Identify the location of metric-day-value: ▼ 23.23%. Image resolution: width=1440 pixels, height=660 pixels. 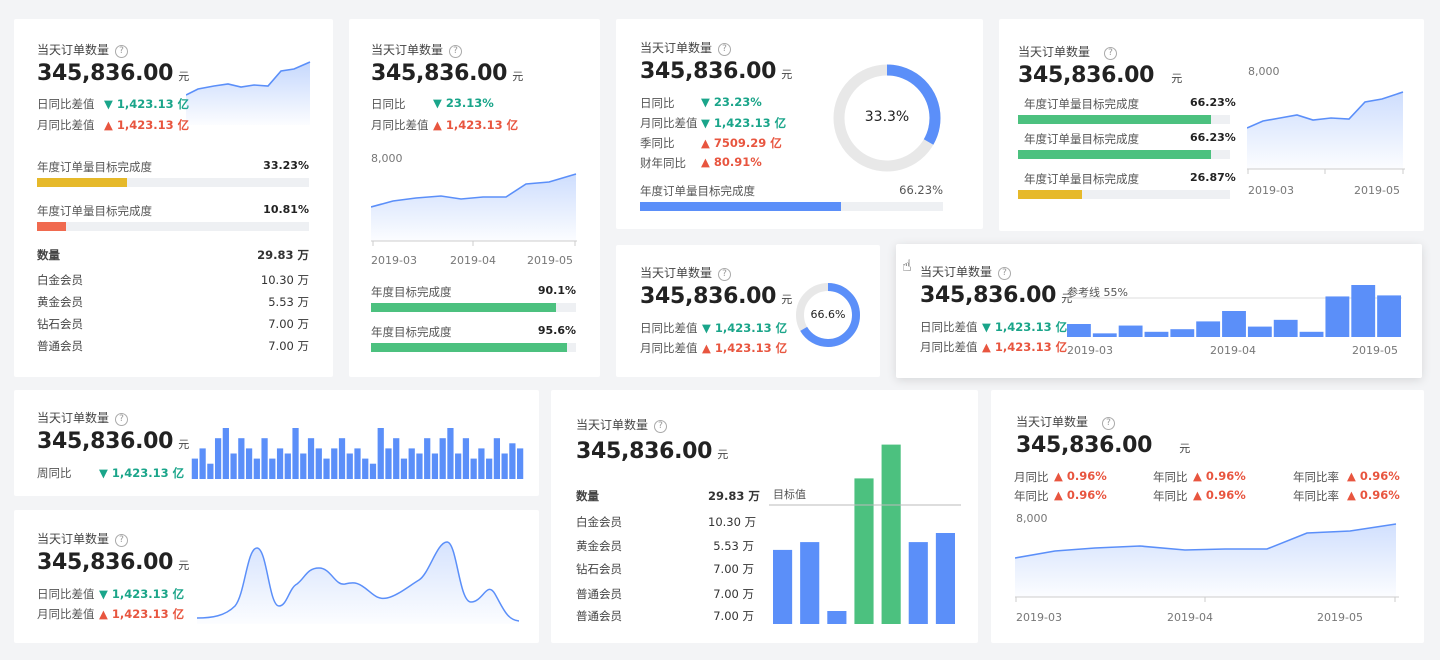
(731, 102).